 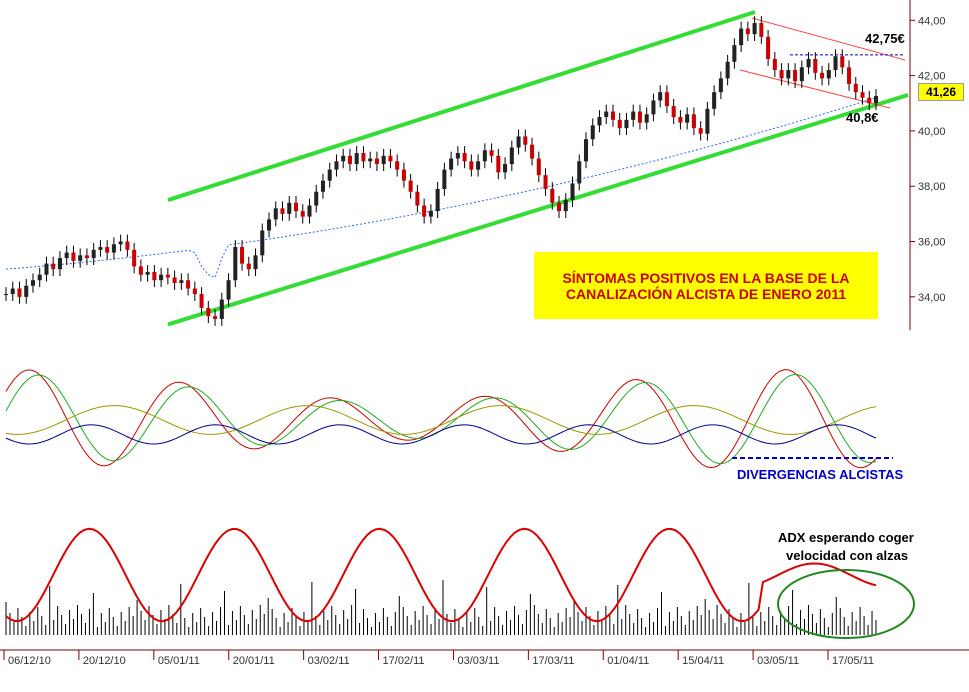 I want to click on oscillator-navy-line, so click(x=441, y=434).